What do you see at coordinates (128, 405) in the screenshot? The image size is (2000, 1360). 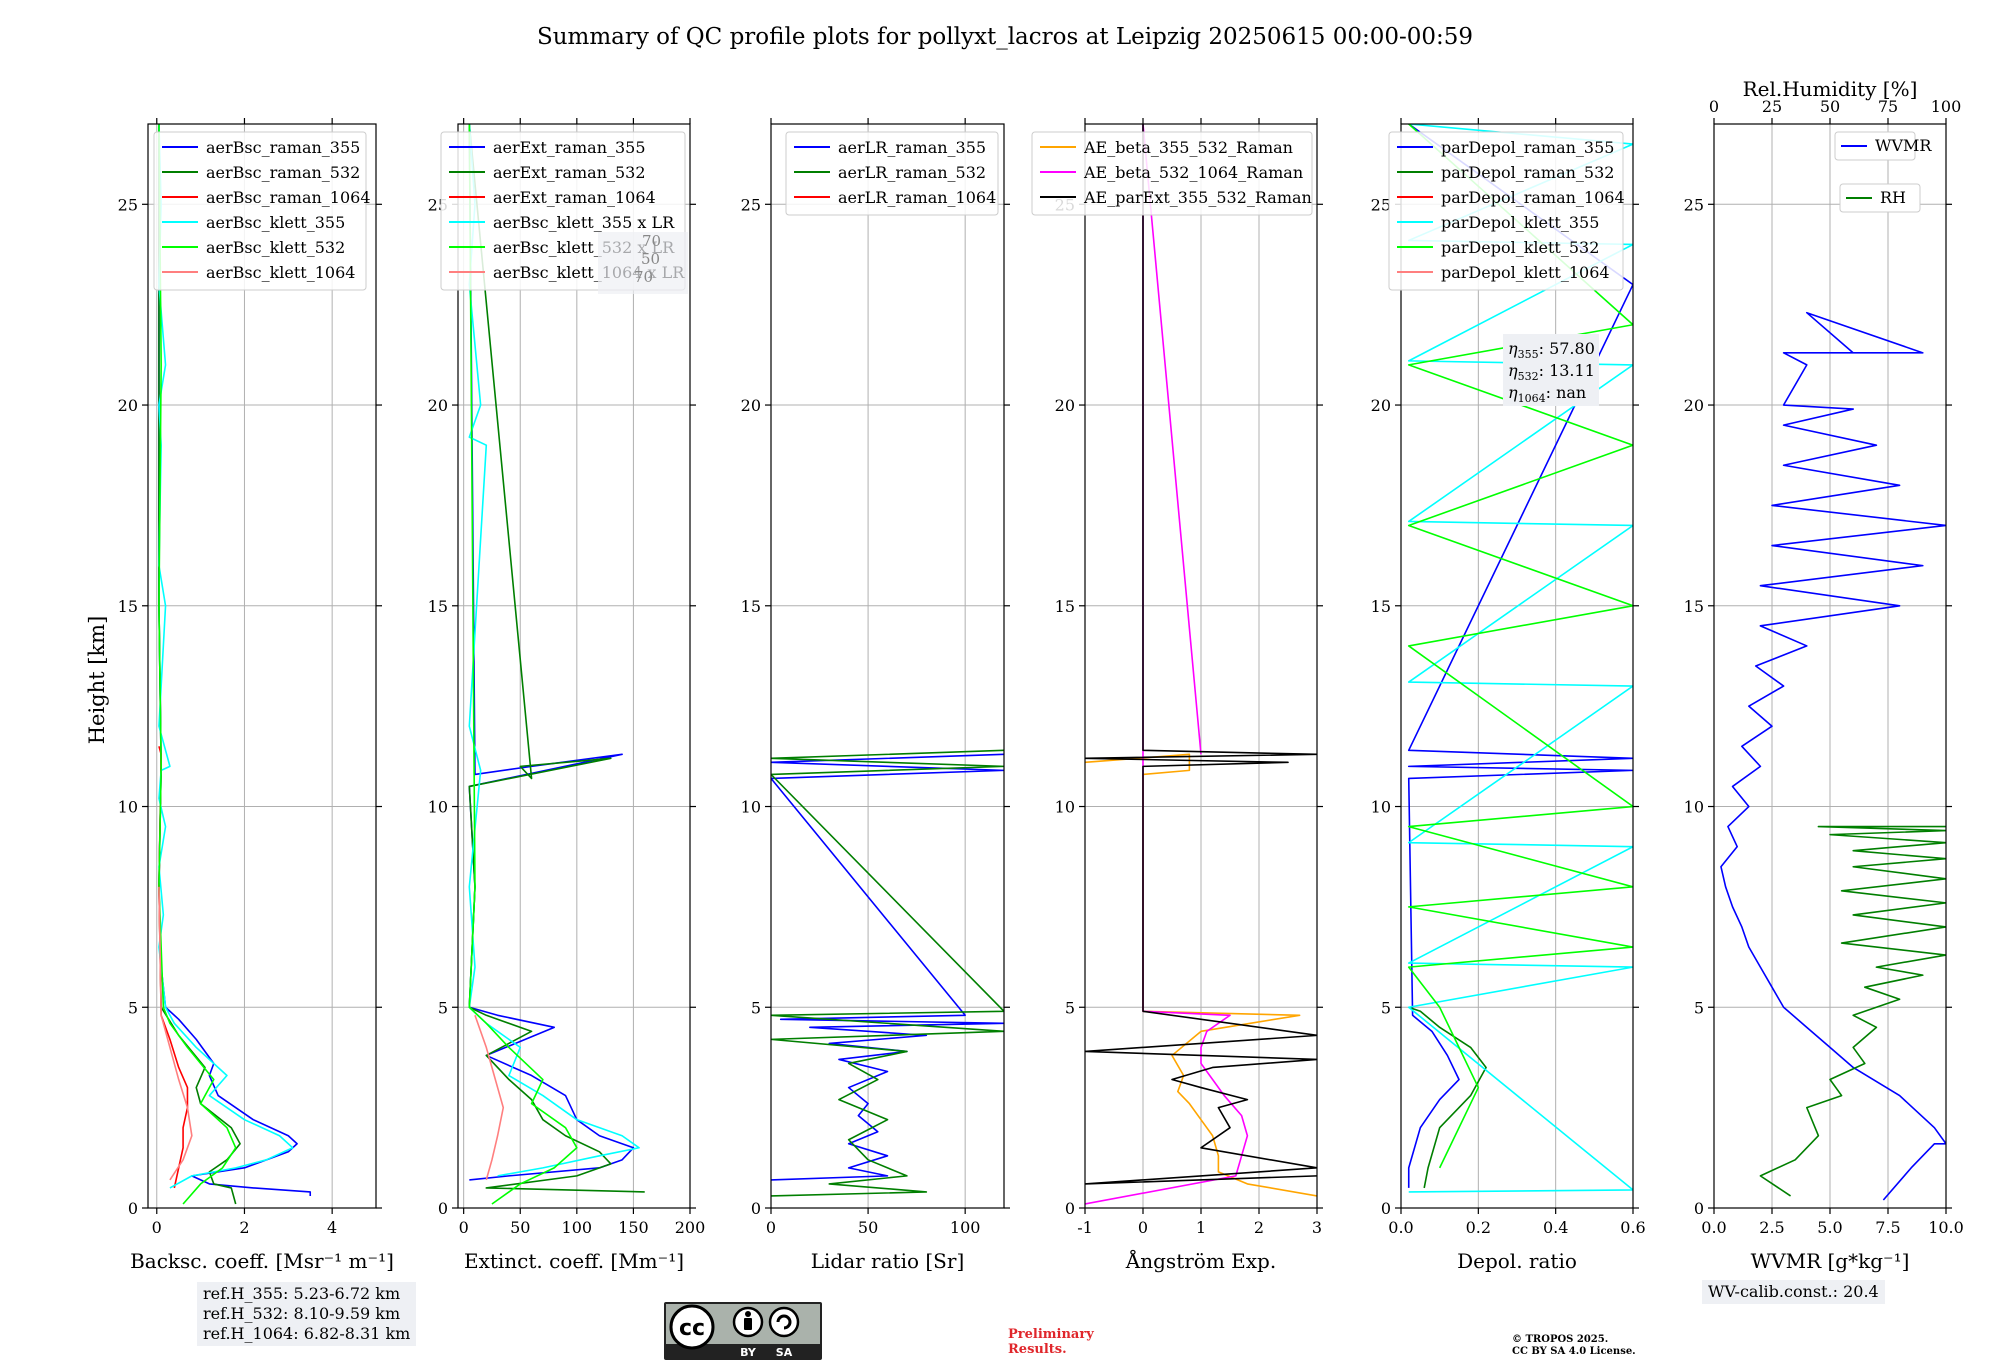 I see `y-tick-label-bsc: 20` at bounding box center [128, 405].